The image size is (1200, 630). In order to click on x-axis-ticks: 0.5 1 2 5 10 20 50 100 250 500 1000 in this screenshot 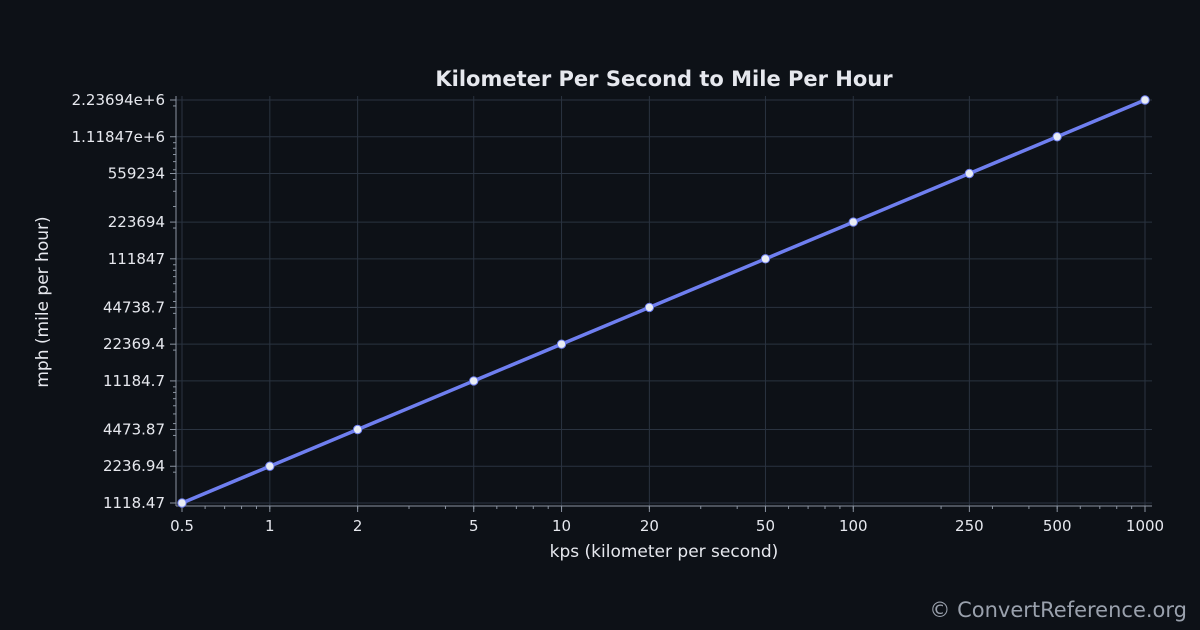, I will do `click(667, 520)`.